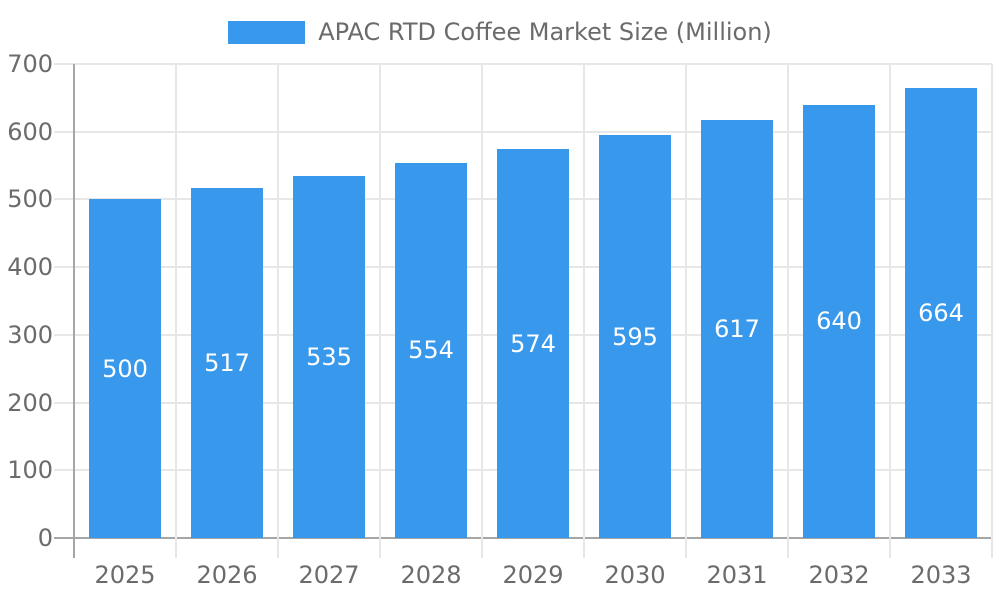  What do you see at coordinates (431, 575) in the screenshot?
I see `x-tick-label: 2028` at bounding box center [431, 575].